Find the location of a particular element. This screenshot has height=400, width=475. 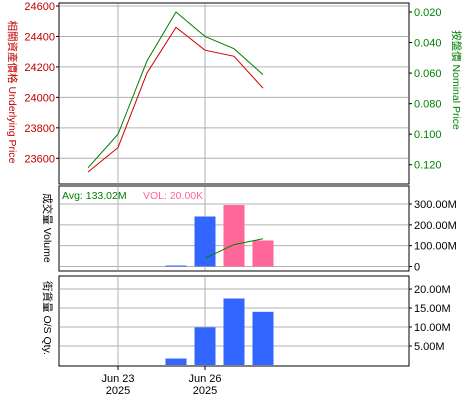

right-tick-label-2: 0.080 is located at coordinates (428, 105).